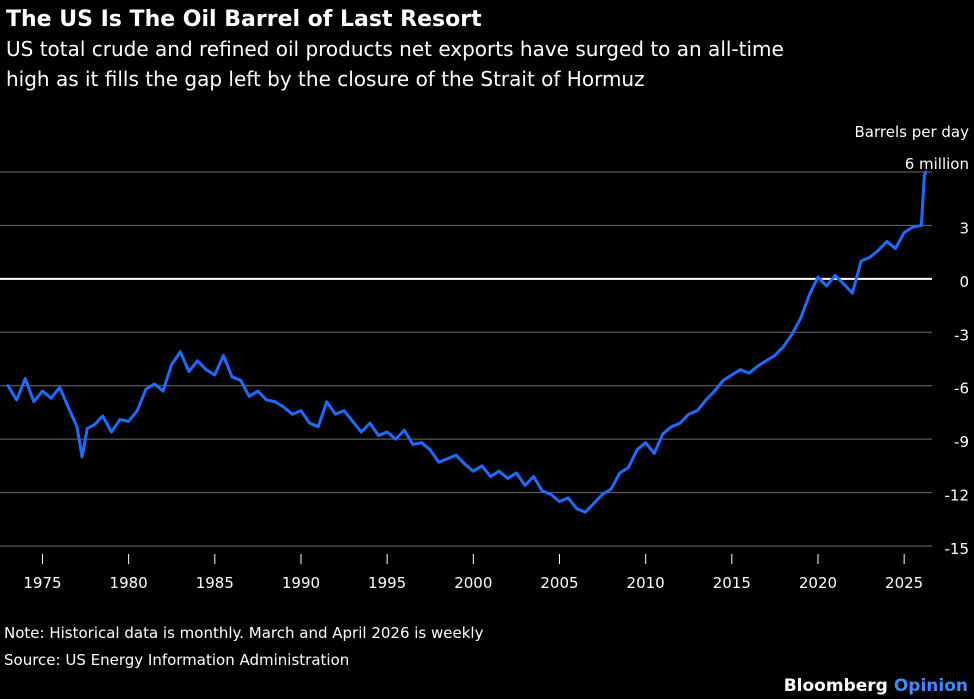  I want to click on y-tick-label: 6 million, so click(937, 164).